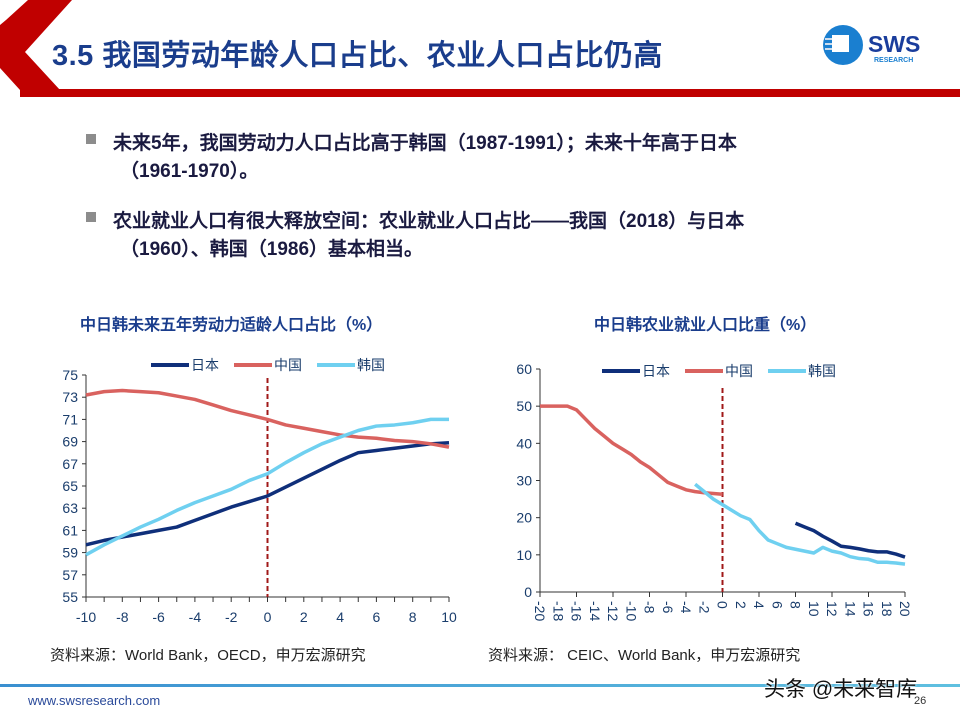 The image size is (960, 720). Describe the element at coordinates (429, 221) in the screenshot. I see `bullet-2-line-1: 农业就业人口有很大释放空间：农业就业人口占比——我国（2018）与日本` at that location.